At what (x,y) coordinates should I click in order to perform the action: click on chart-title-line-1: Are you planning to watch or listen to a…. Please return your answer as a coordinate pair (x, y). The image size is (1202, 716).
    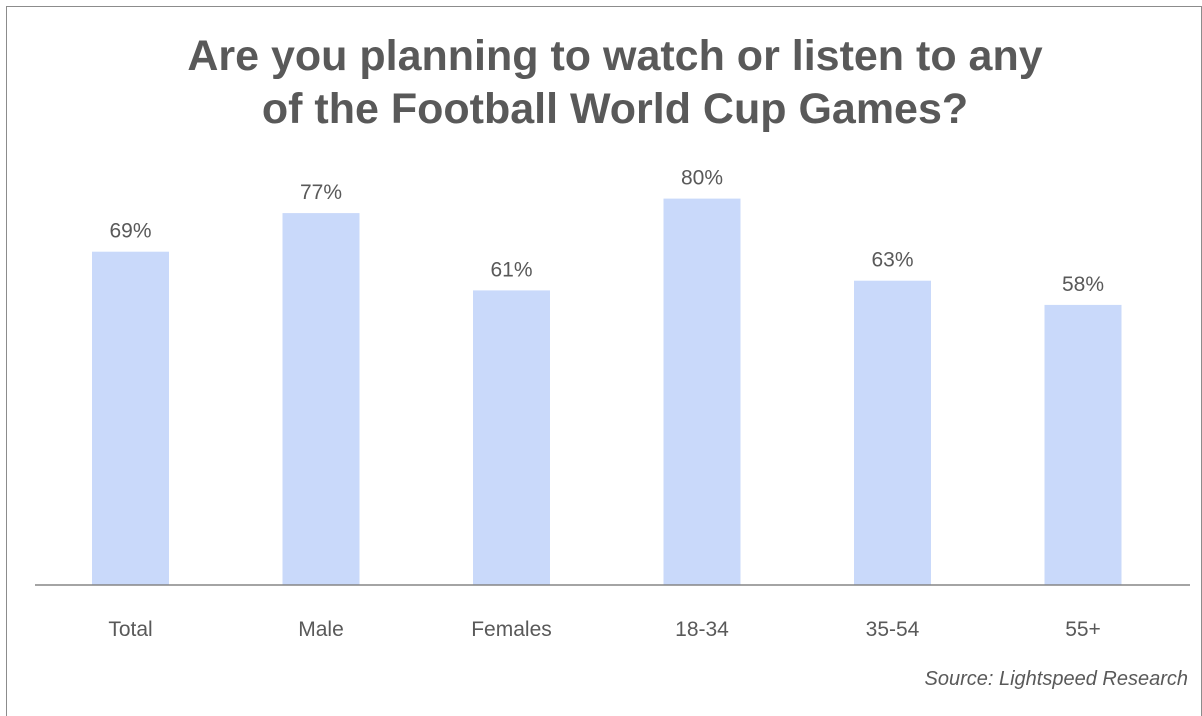
    Looking at the image, I should click on (615, 56).